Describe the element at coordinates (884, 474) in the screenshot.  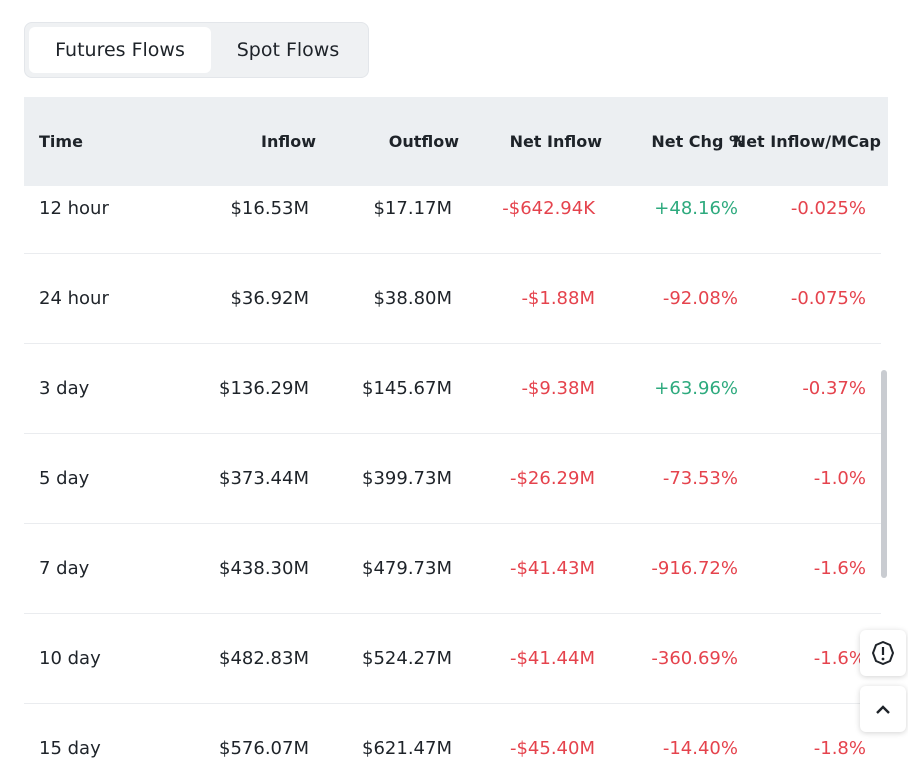
I see `scrollbar` at that location.